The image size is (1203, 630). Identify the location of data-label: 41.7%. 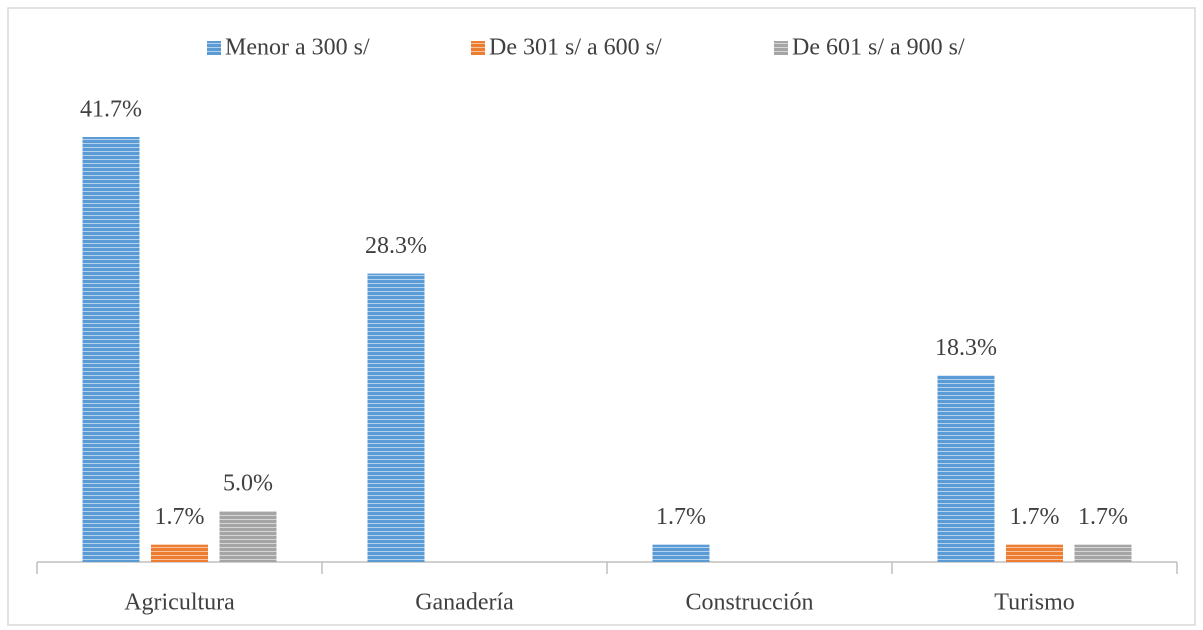
(111, 110).